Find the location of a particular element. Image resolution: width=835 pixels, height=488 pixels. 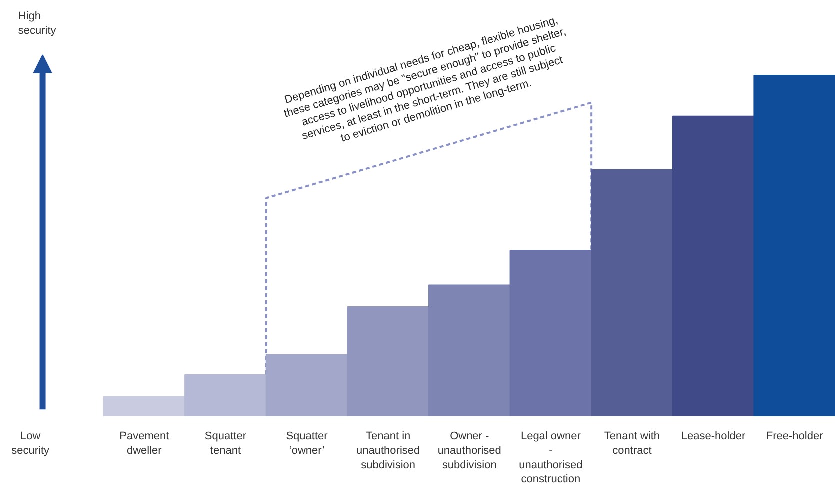

x-tick-label: Owner - unauthorised subdivision is located at coordinates (470, 451).